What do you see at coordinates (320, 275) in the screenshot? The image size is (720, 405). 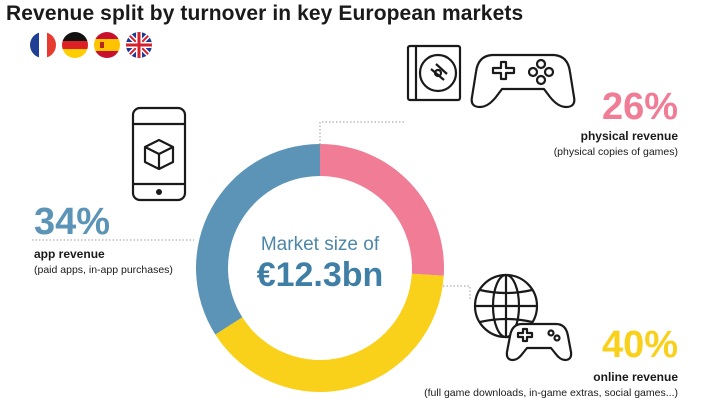 I see `market-size-value: €12.3bn` at bounding box center [320, 275].